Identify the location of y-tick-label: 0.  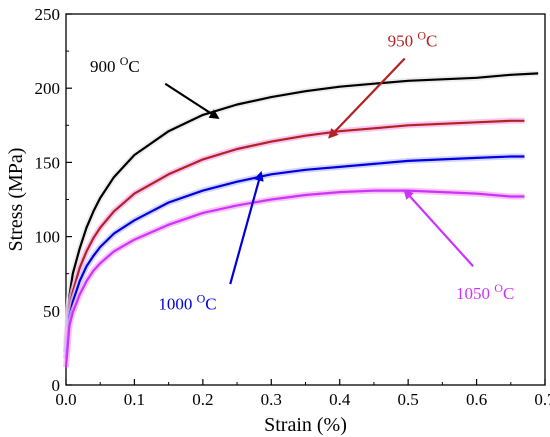
(56, 385).